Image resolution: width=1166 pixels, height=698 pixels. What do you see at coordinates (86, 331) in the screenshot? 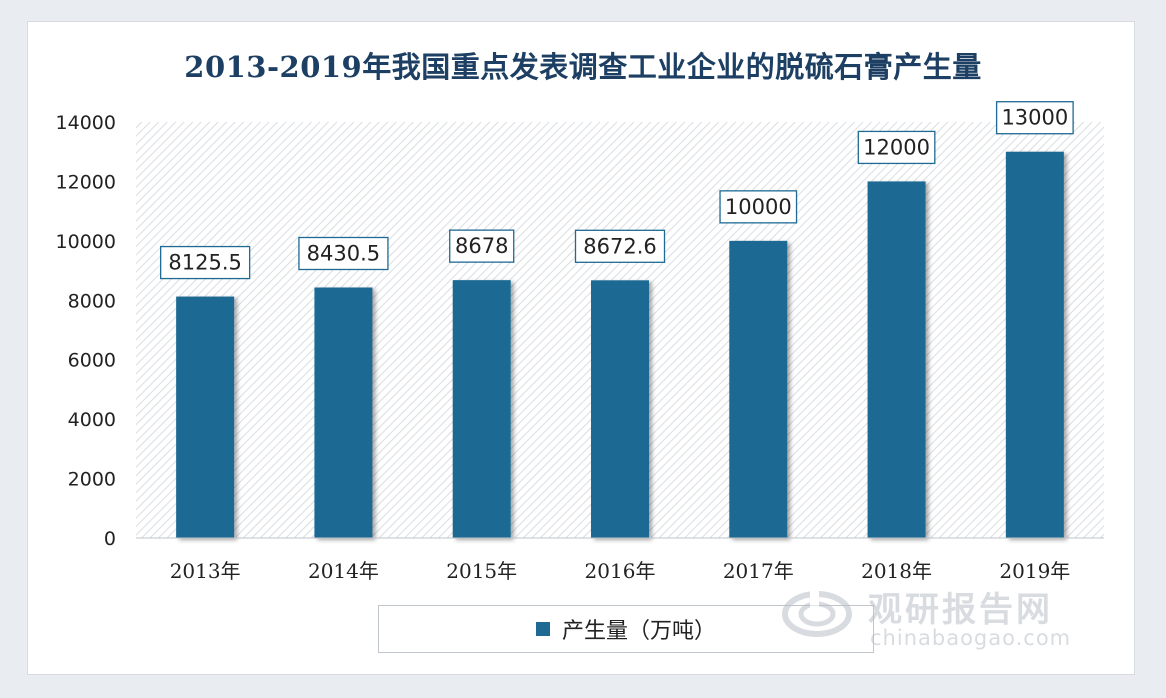
I see `y-axis: 0 2000 4000 6000 8000 10000 12000 14000` at bounding box center [86, 331].